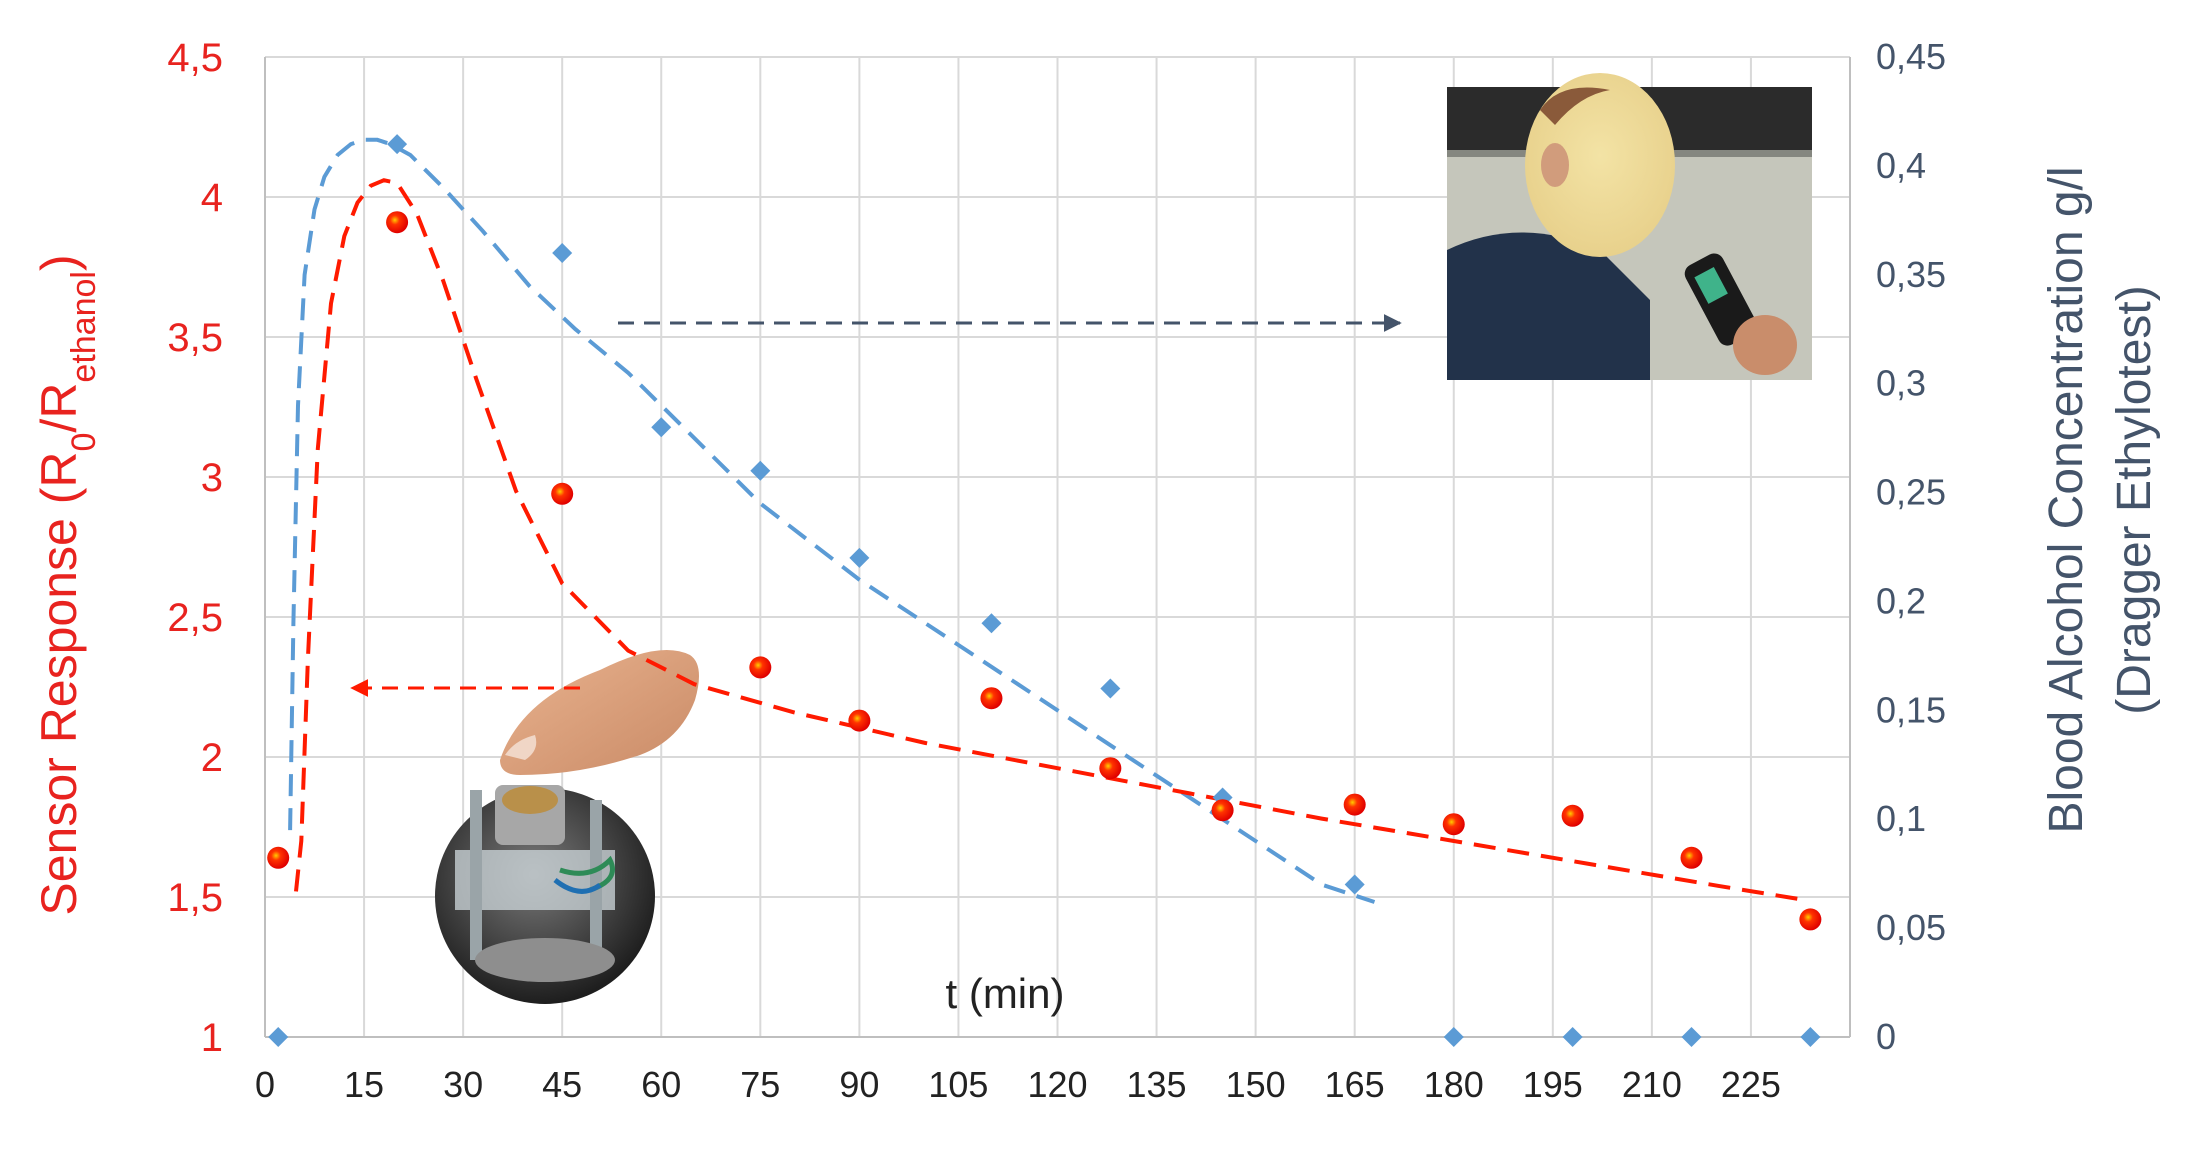 This screenshot has width=2186, height=1156. Describe the element at coordinates (67, 584) in the screenshot. I see `y-axis-title-left: Sensor Response (R0/Rethanol)` at that location.